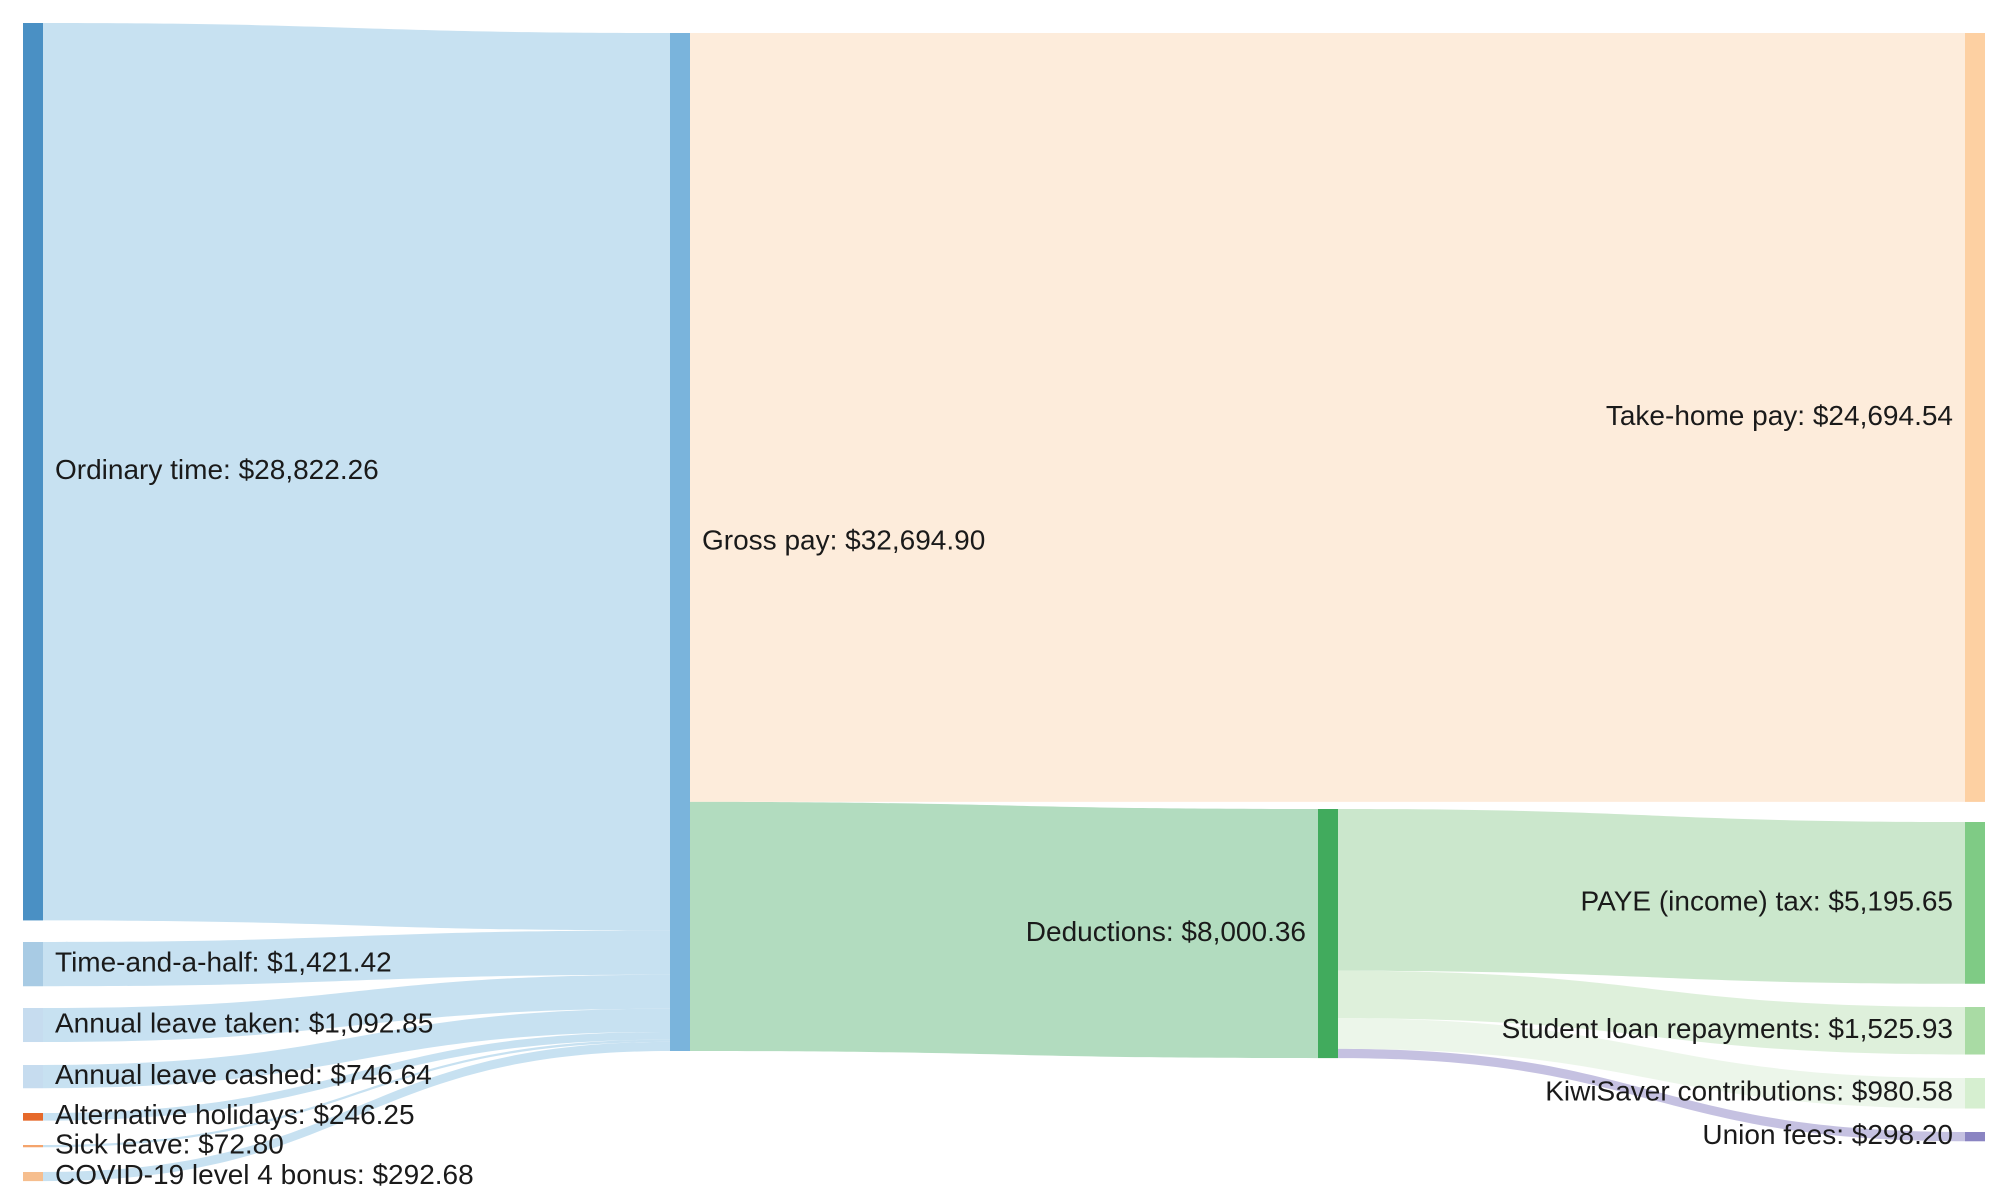  Describe the element at coordinates (356, 1048) in the screenshot. I see `link-alc-to-gross` at that location.